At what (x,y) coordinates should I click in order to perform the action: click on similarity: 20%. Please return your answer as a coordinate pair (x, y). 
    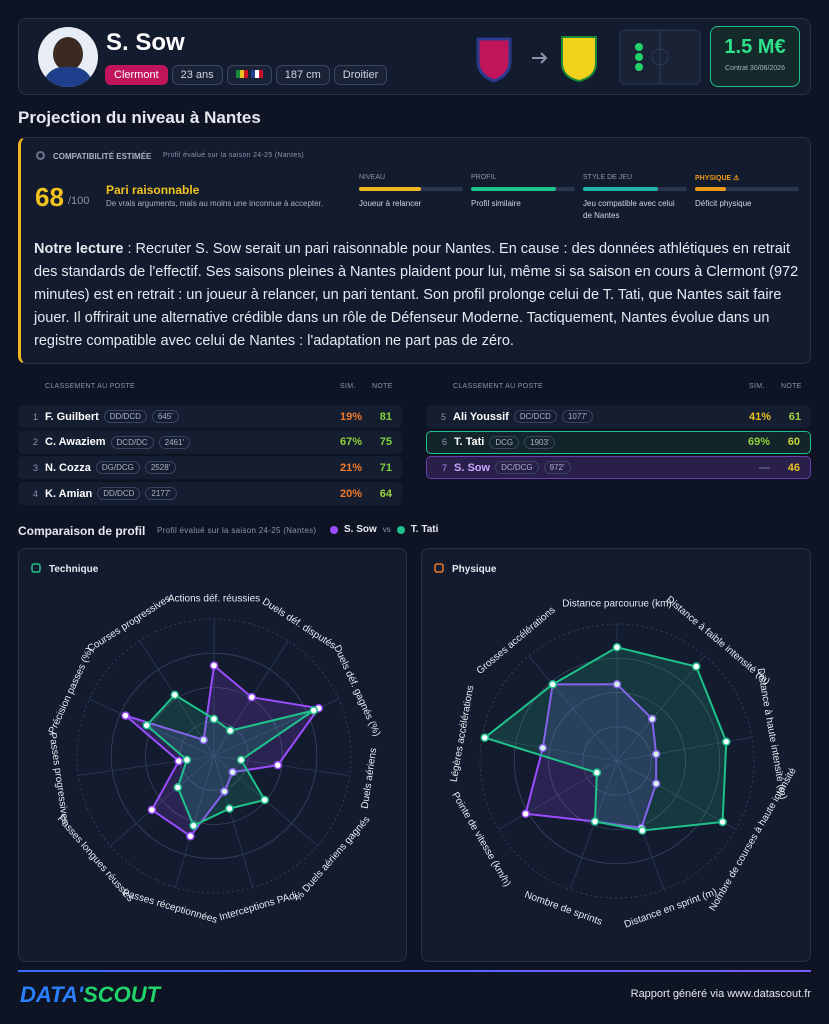
    Looking at the image, I should click on (350, 493).